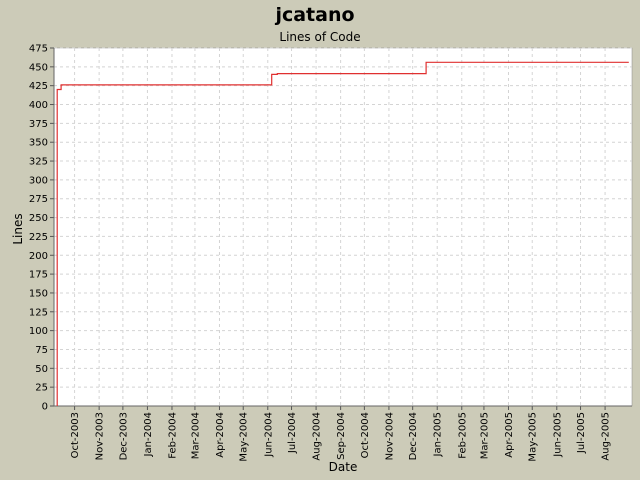 This screenshot has height=480, width=640. What do you see at coordinates (389, 436) in the screenshot?
I see `x-tick-label: Nov-2004` at bounding box center [389, 436].